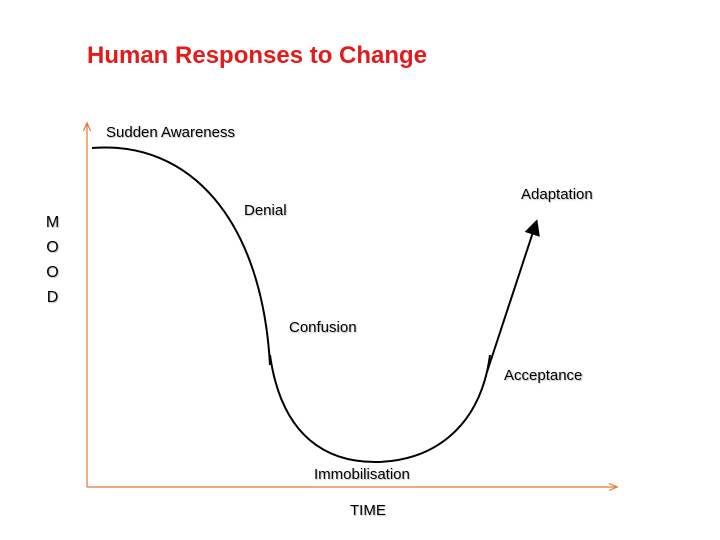 The width and height of the screenshot is (720, 540). What do you see at coordinates (513, 296) in the screenshot?
I see `curve-rise` at bounding box center [513, 296].